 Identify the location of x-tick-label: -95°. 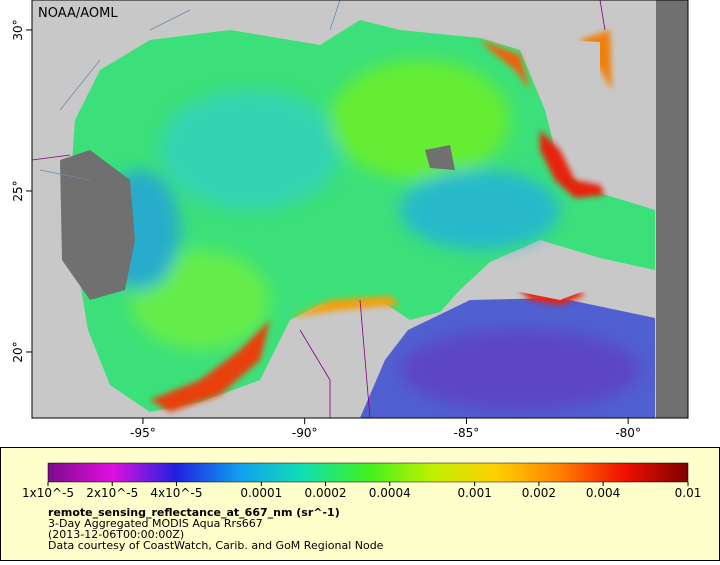
(143, 433).